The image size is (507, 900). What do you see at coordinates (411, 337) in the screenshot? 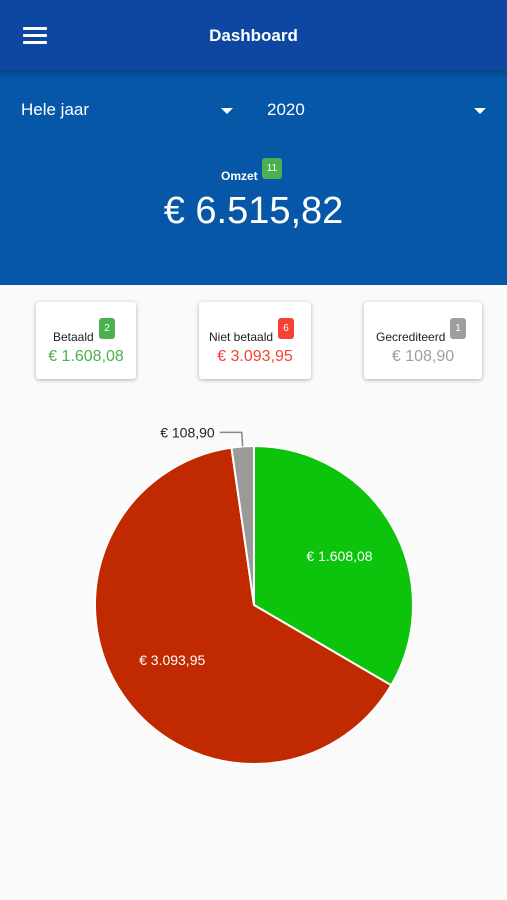
I see `credited-label: Gecrediteerd` at bounding box center [411, 337].